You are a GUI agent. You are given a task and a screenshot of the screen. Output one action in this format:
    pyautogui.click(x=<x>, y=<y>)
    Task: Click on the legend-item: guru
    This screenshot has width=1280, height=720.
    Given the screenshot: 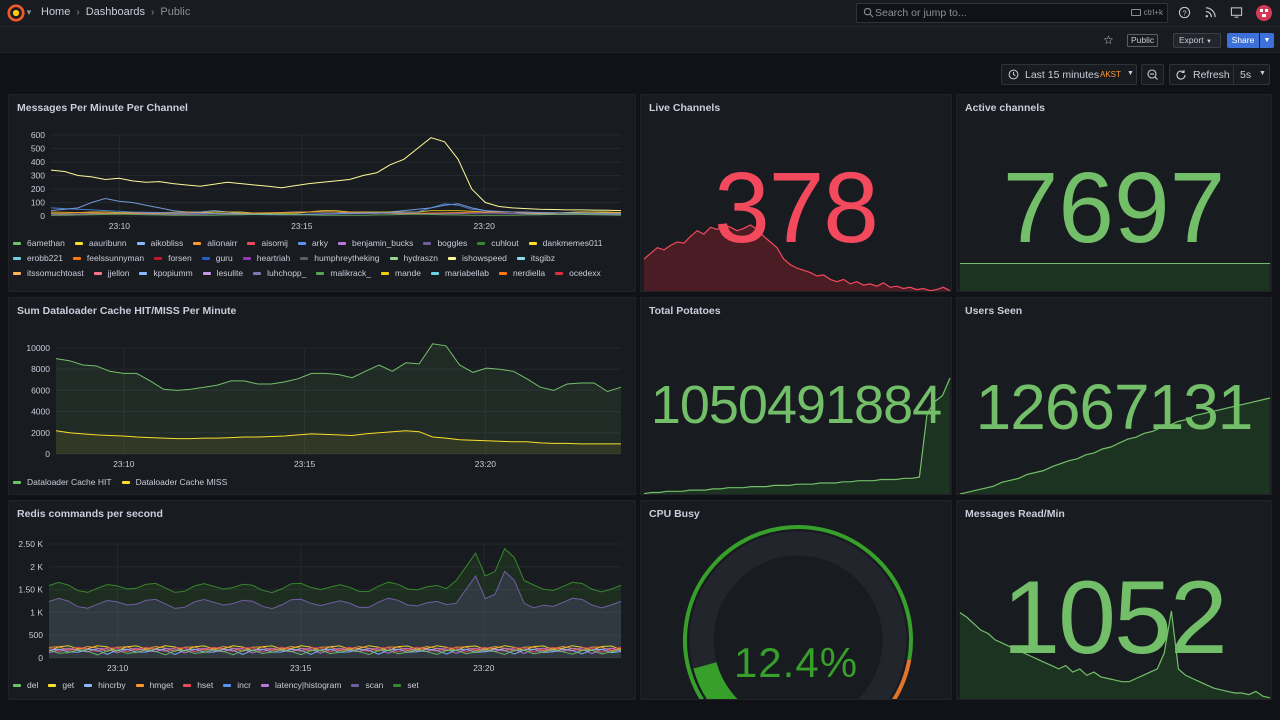 What is the action you would take?
    pyautogui.click(x=217, y=258)
    